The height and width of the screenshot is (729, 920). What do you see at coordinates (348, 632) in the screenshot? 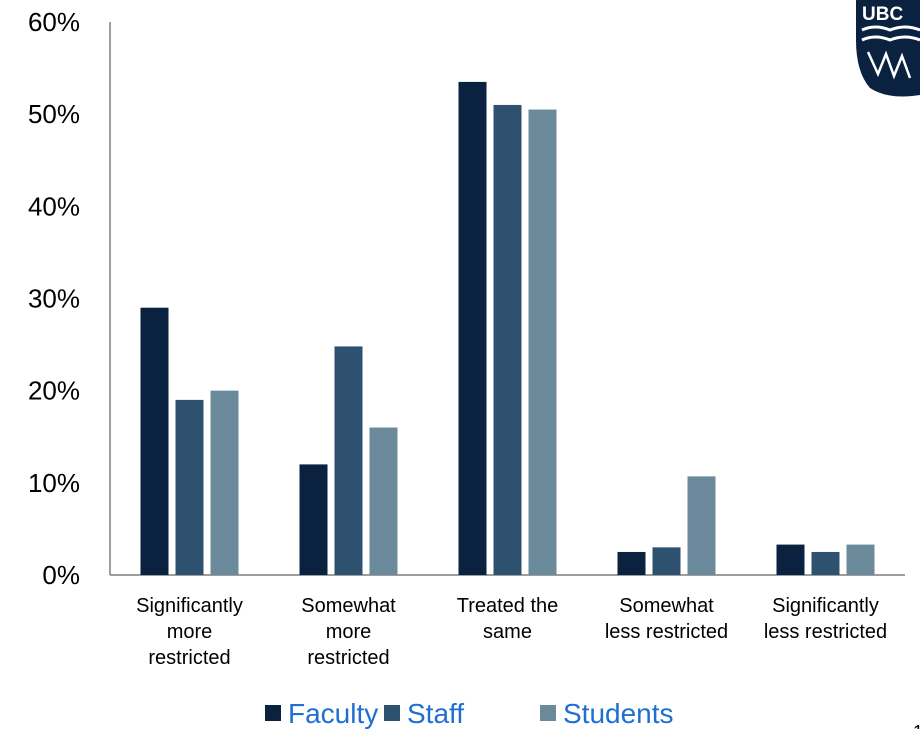
I see `category-label: Somewhat more restricted` at bounding box center [348, 632].